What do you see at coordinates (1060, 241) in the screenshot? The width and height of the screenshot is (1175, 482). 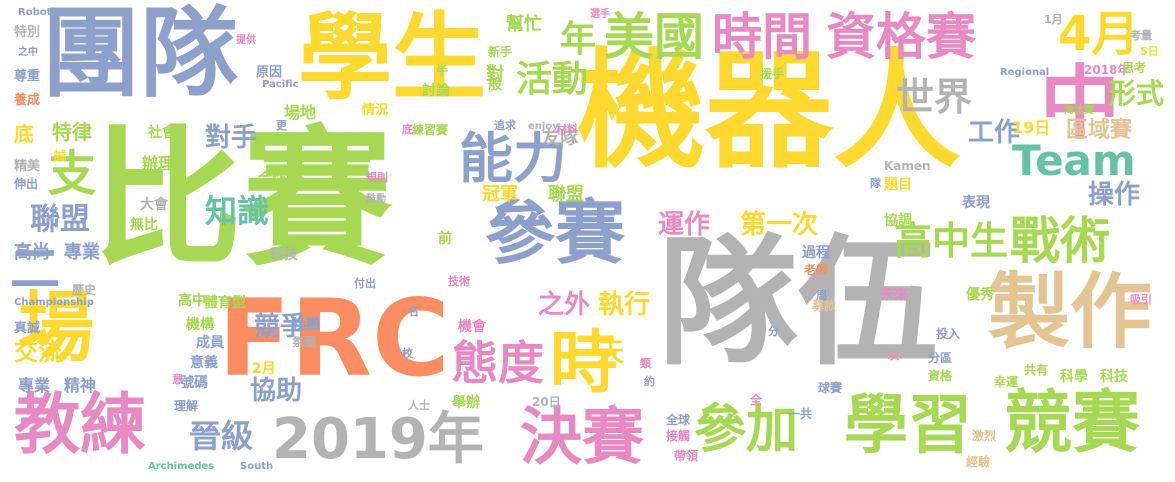 I see `word-tactics: 戰術` at bounding box center [1060, 241].